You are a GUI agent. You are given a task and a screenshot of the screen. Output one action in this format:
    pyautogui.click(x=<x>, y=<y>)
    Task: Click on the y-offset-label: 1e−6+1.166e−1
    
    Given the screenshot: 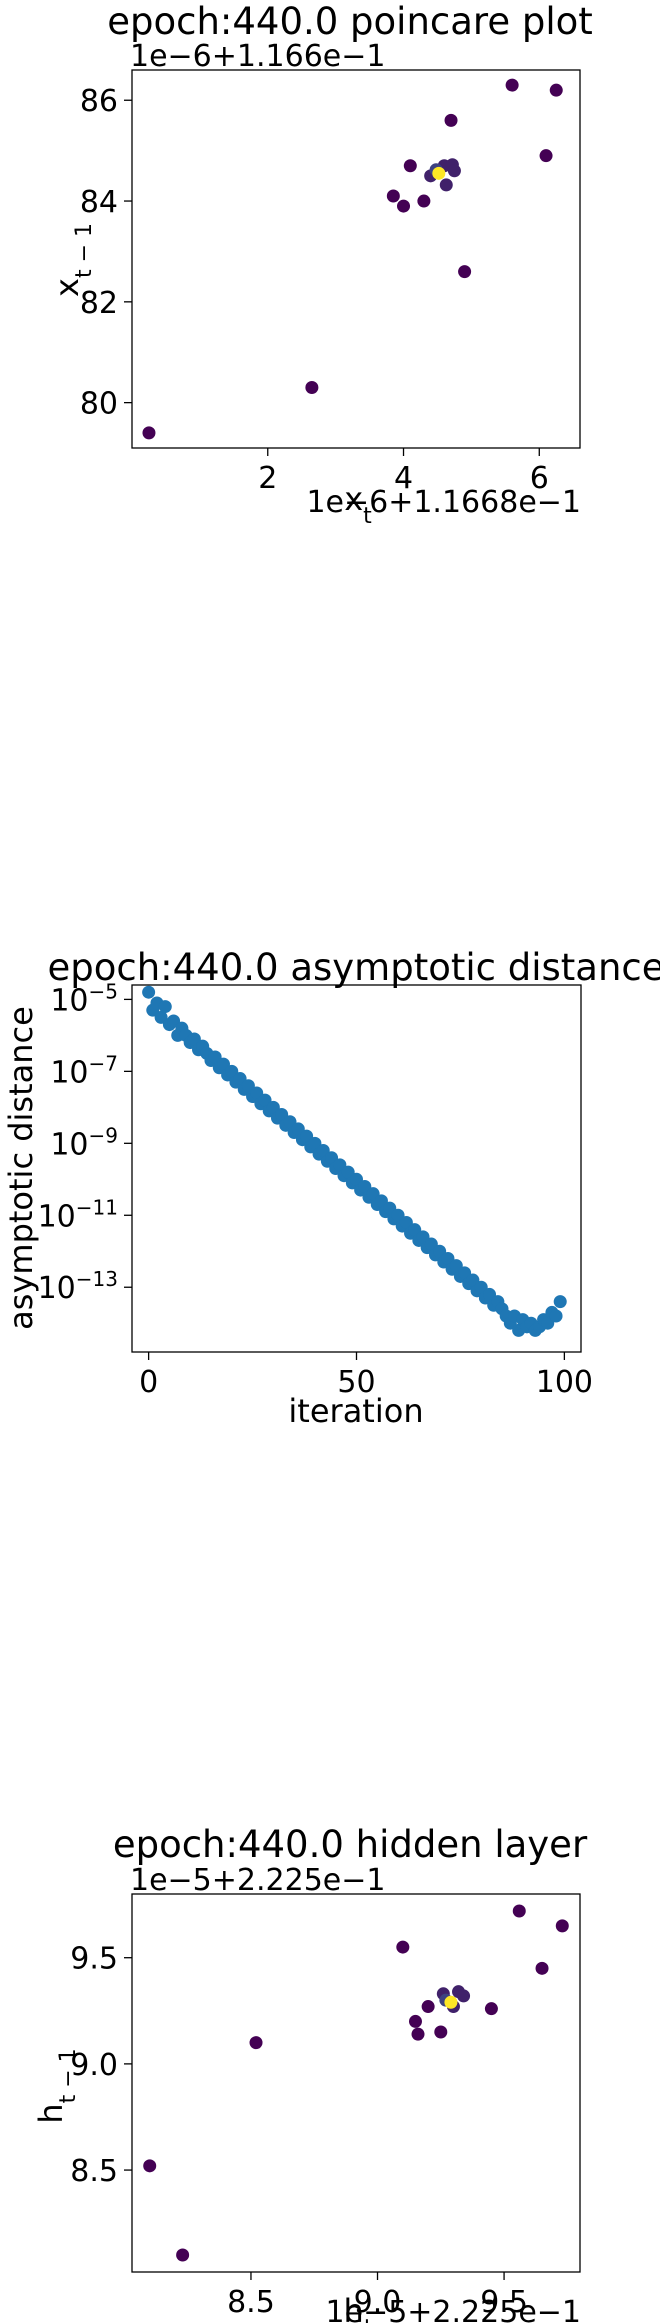 What is the action you would take?
    pyautogui.click(x=257, y=56)
    